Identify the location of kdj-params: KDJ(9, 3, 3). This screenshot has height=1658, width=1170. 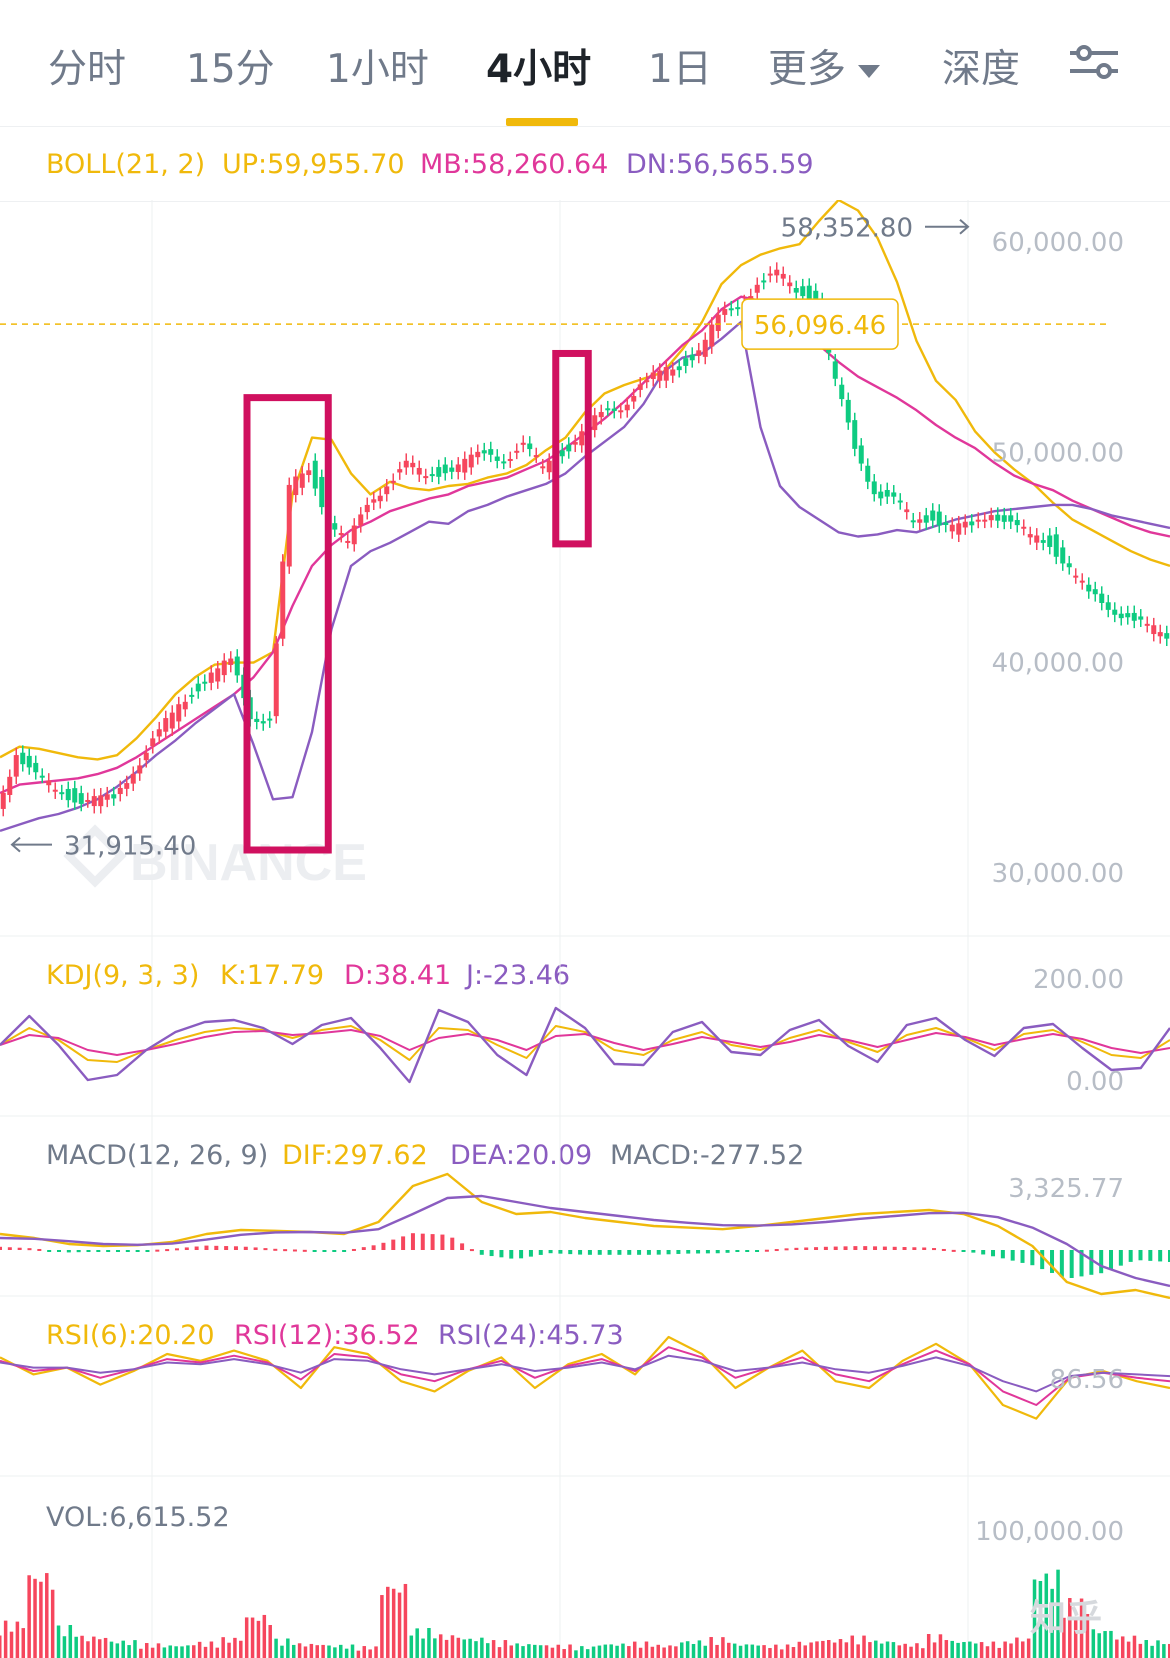
(123, 975).